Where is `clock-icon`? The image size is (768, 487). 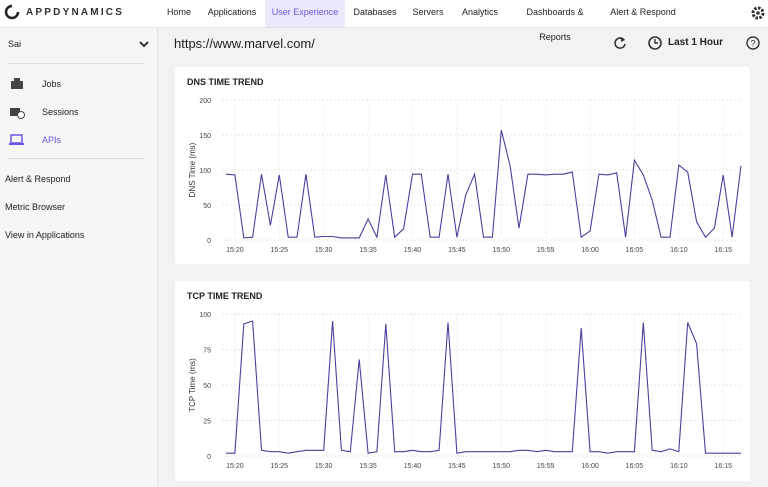
clock-icon is located at coordinates (655, 43).